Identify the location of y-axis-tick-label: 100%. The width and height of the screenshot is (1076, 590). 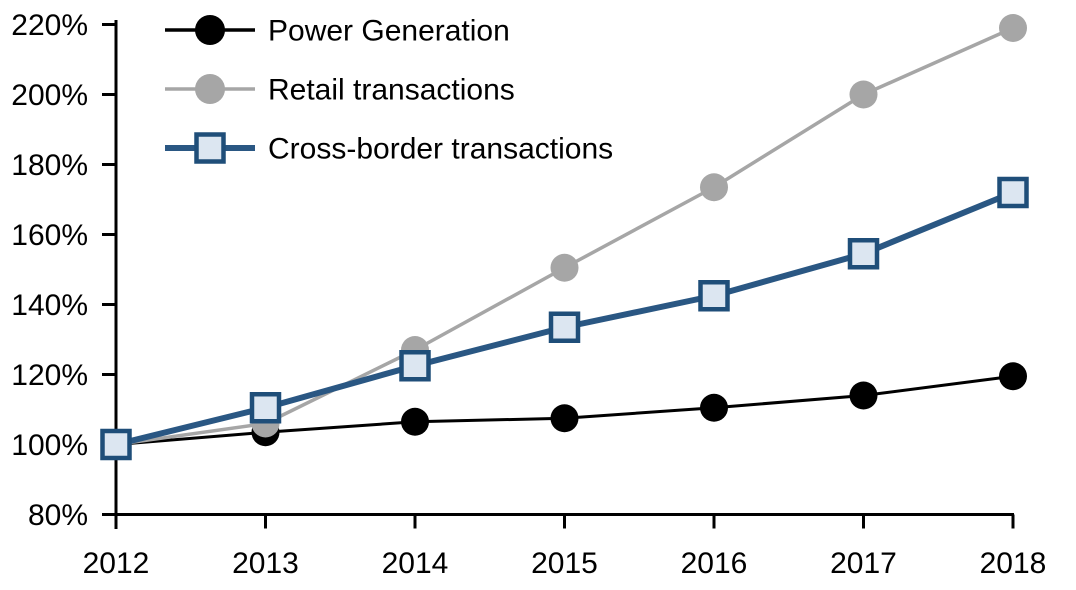
(49, 445).